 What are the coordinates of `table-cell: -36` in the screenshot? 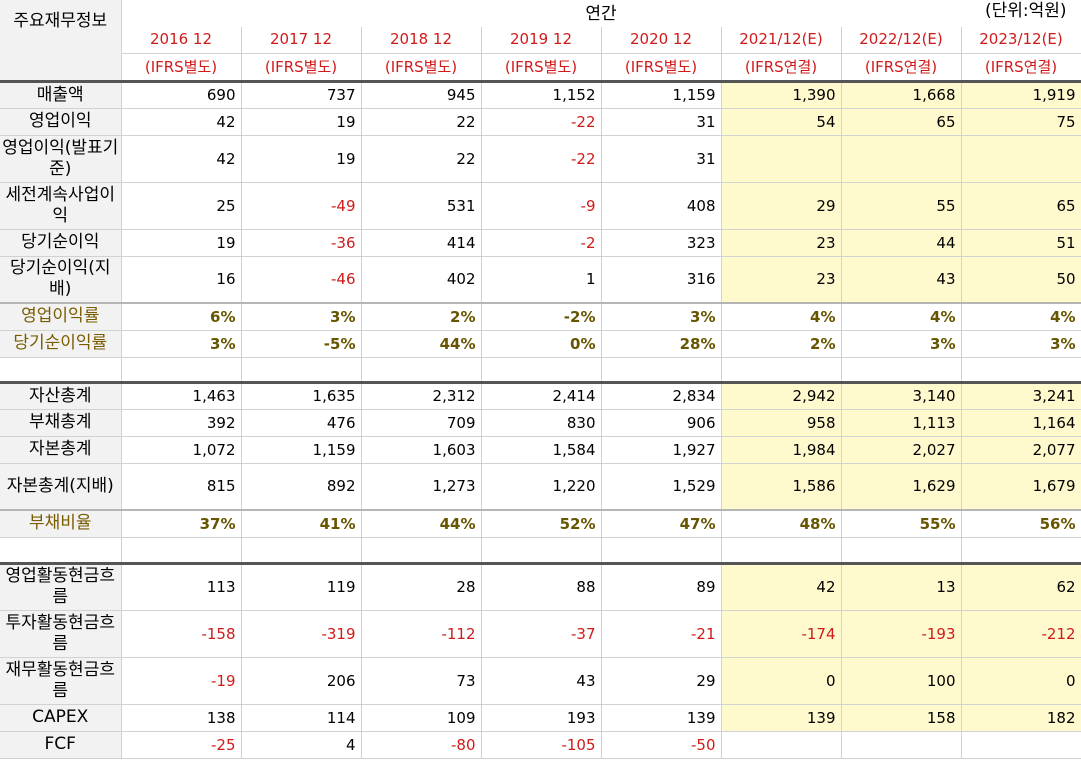 It's located at (301, 243).